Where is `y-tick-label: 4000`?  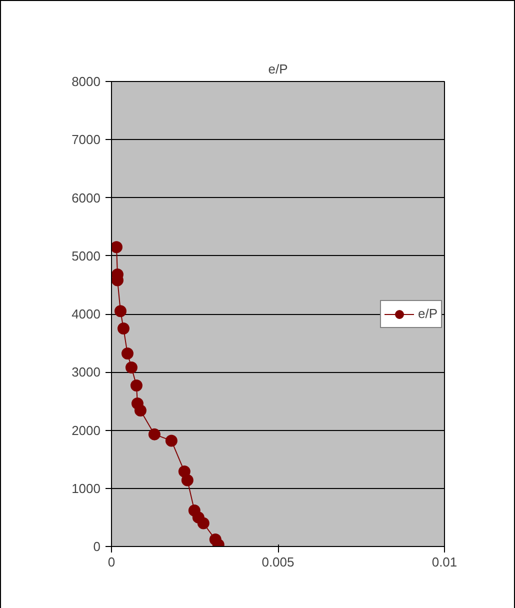 y-tick-label: 4000 is located at coordinates (86, 314).